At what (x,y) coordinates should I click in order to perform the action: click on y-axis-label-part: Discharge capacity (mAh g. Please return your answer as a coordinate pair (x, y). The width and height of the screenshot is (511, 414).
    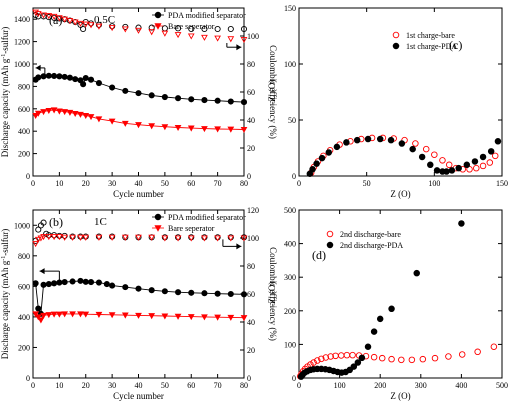
    Looking at the image, I should click on (5, 107).